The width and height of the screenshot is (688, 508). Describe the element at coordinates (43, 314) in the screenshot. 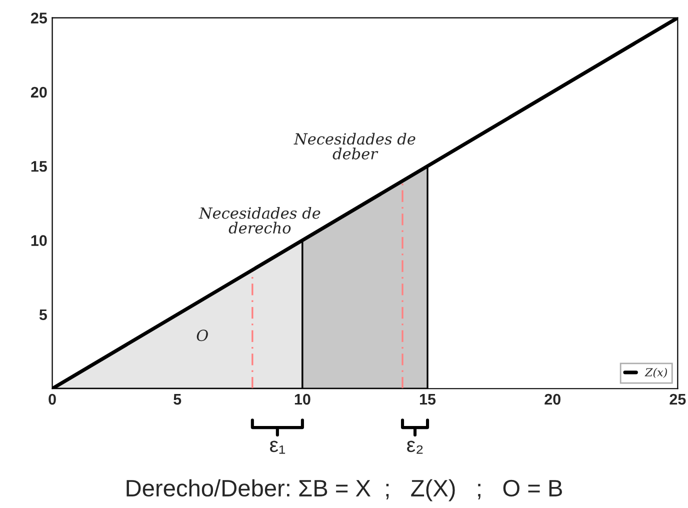

I see `y-tick-label: 5` at that location.